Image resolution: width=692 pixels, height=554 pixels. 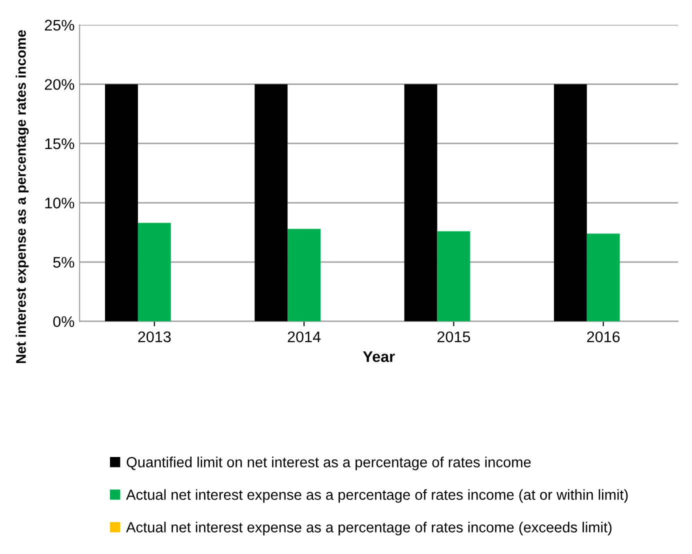 What do you see at coordinates (63, 322) in the screenshot?
I see `y-tick-label: 0%` at bounding box center [63, 322].